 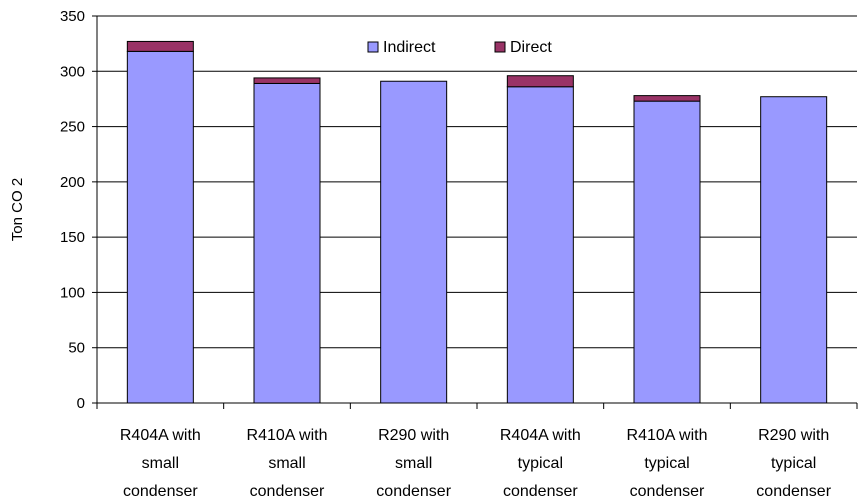 What do you see at coordinates (72, 292) in the screenshot?
I see `y-tick-label: 100` at bounding box center [72, 292].